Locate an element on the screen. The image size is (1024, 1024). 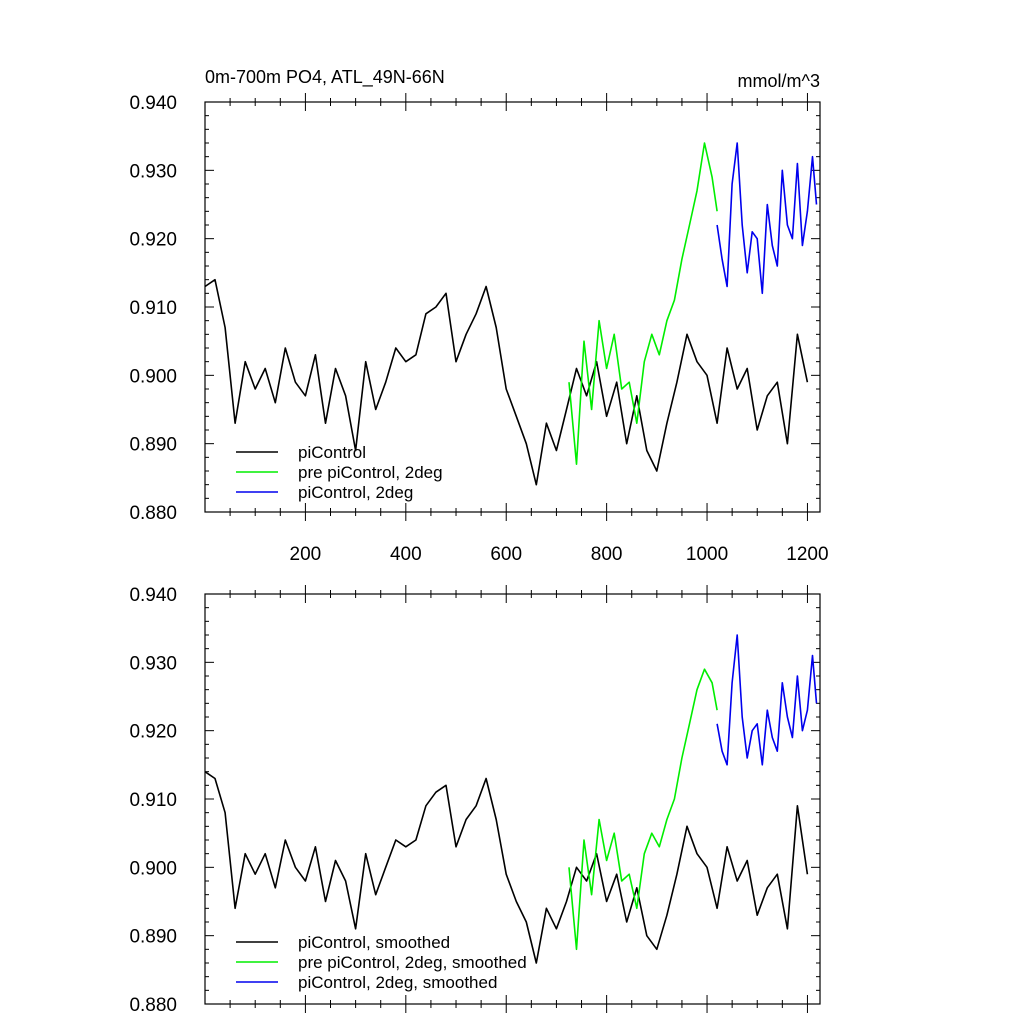
legend-label: piControl, 2deg is located at coordinates (355, 492).